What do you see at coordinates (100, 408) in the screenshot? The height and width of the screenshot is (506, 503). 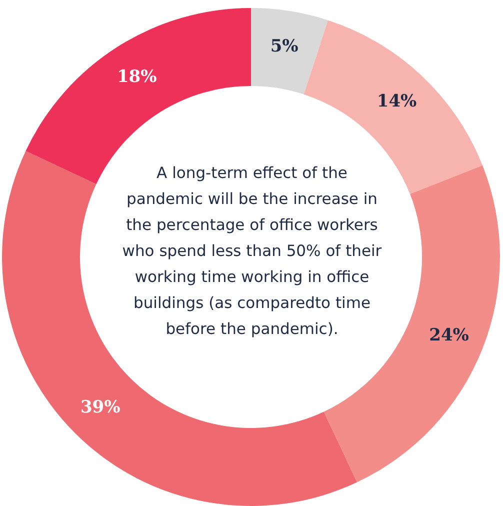 I see `data-label: 39%` at bounding box center [100, 408].